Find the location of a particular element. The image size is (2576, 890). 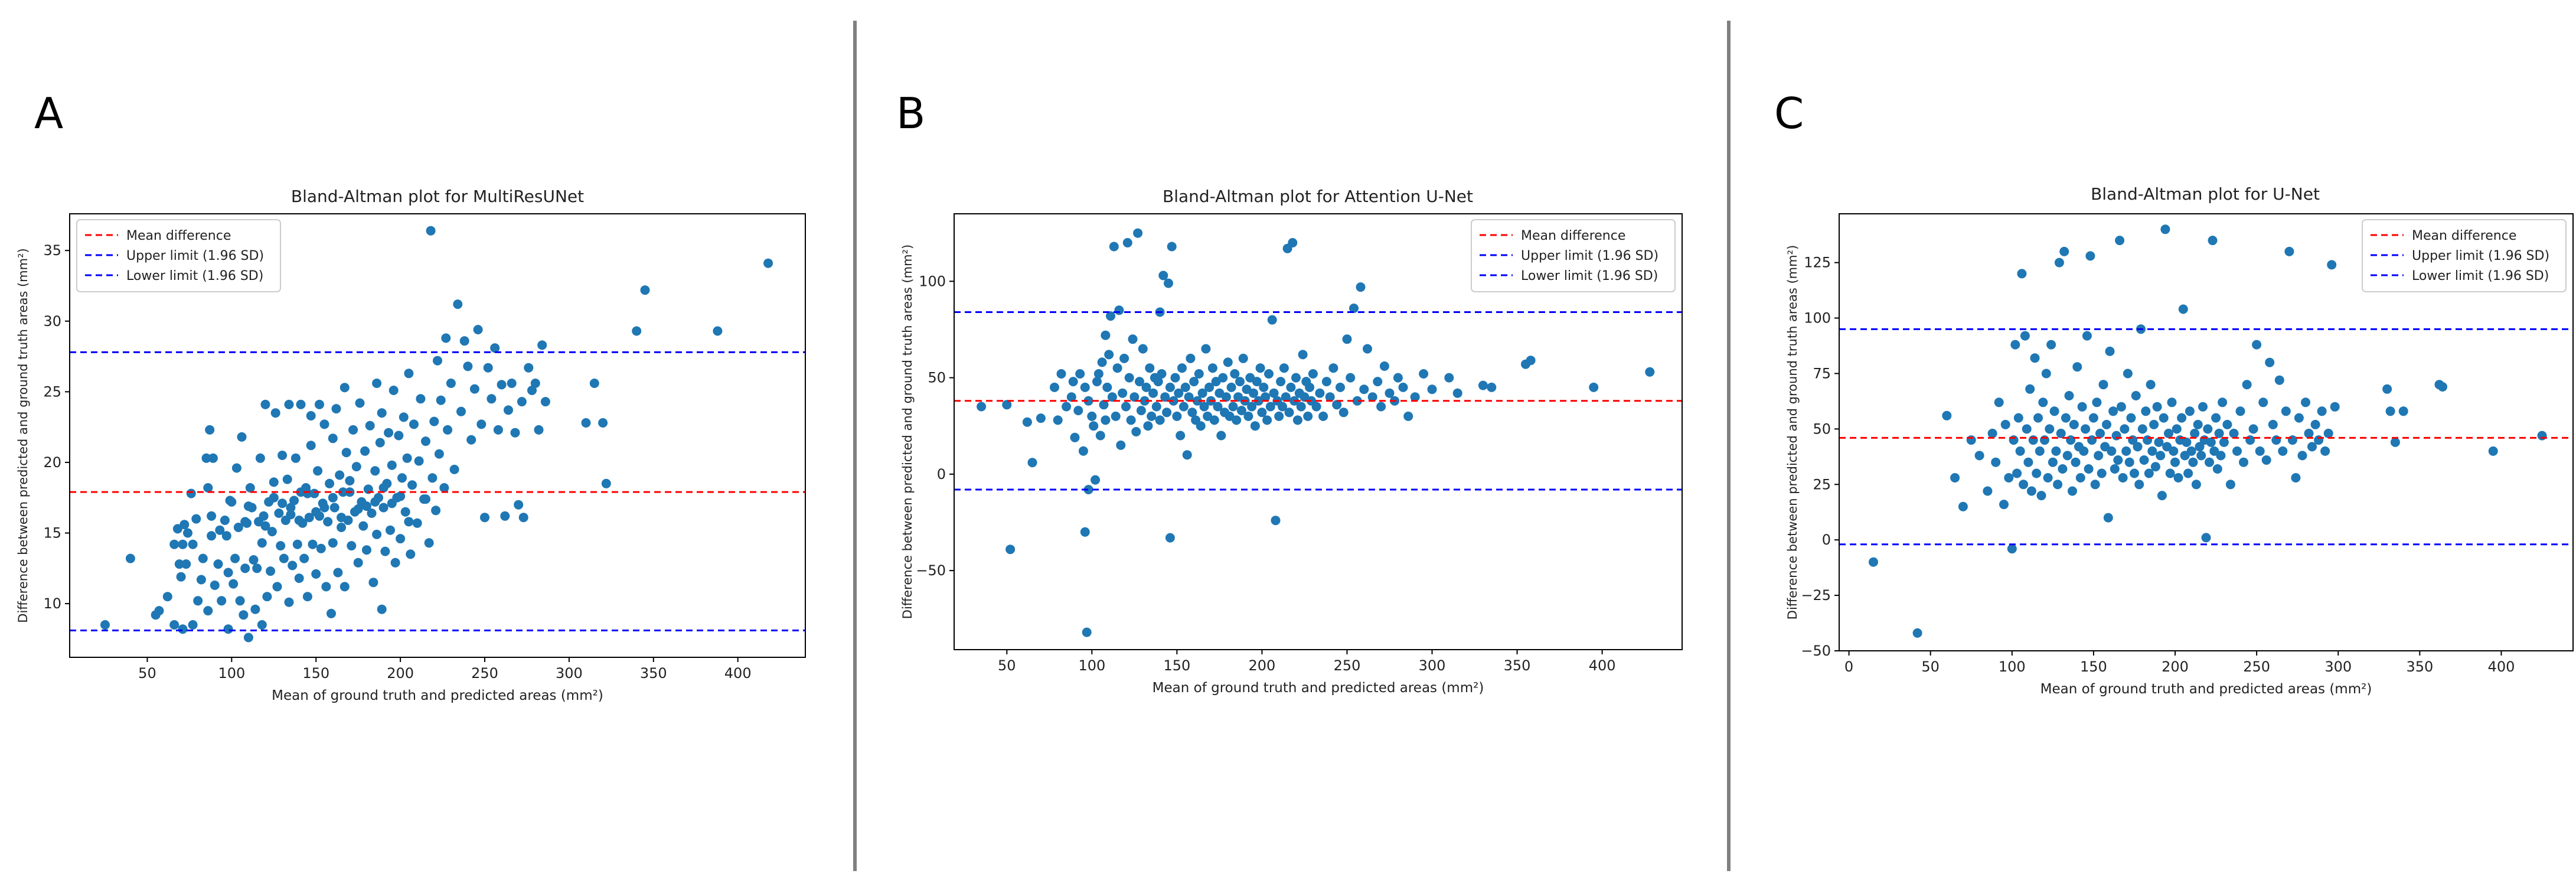

x-tick-label: 50 is located at coordinates (147, 673).